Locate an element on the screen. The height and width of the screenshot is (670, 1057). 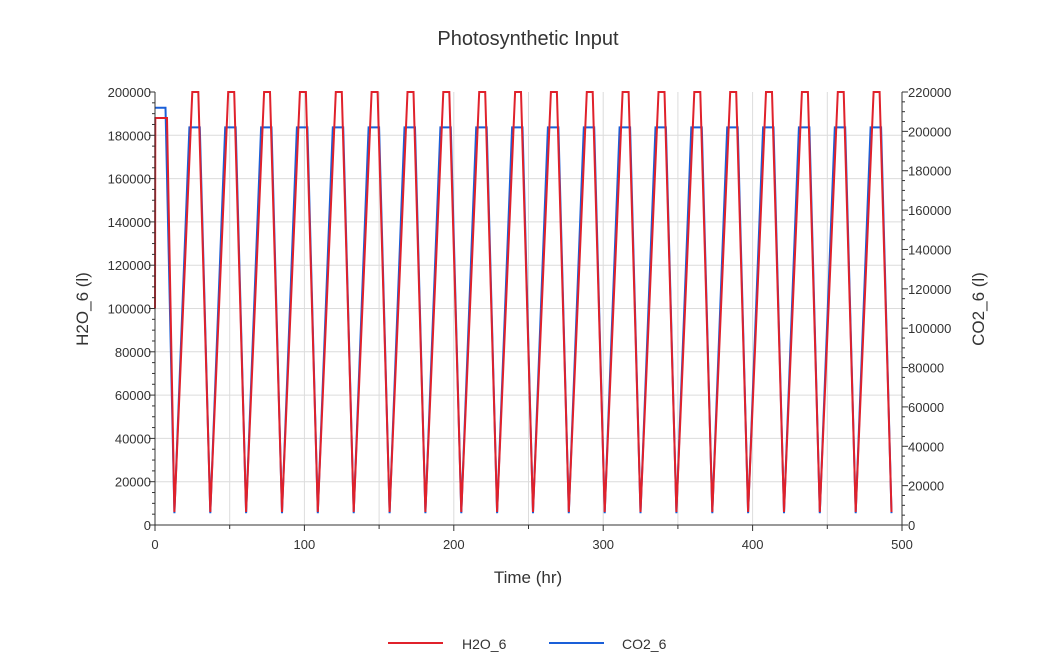
y-left-tick-label: 160000 is located at coordinates (129, 179).